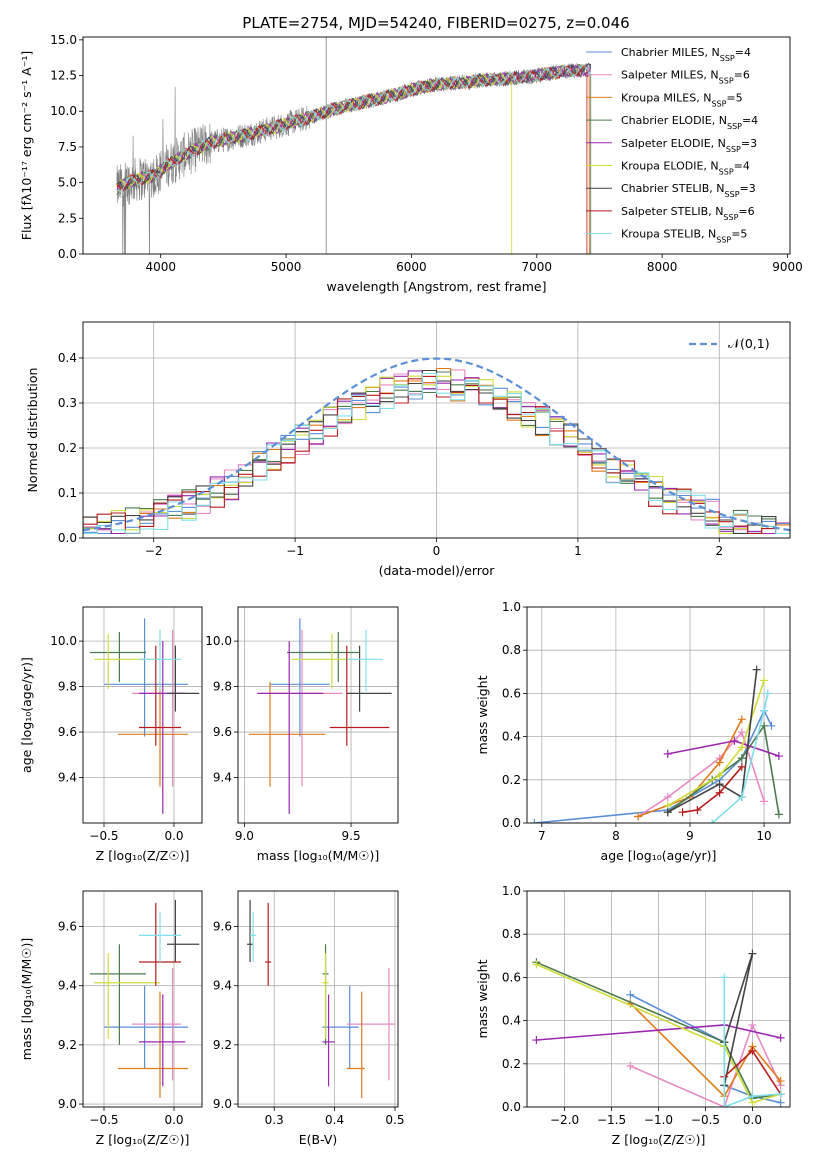  Describe the element at coordinates (511, 934) in the screenshot. I see `massweight-vs-Z-ytick-label: 0.8` at that location.